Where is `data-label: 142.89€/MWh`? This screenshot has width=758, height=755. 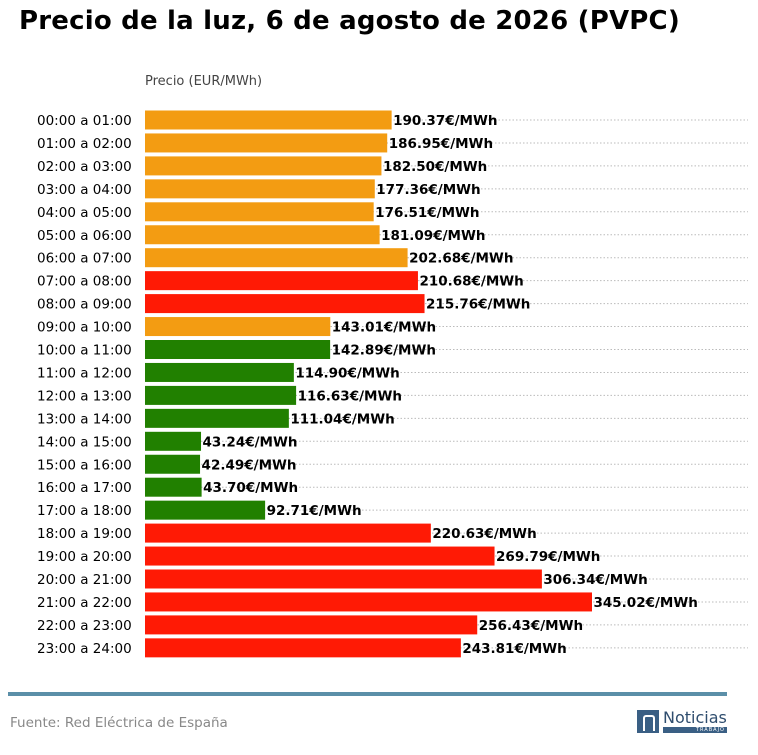
data-label: 142.89€/MWh is located at coordinates (384, 351).